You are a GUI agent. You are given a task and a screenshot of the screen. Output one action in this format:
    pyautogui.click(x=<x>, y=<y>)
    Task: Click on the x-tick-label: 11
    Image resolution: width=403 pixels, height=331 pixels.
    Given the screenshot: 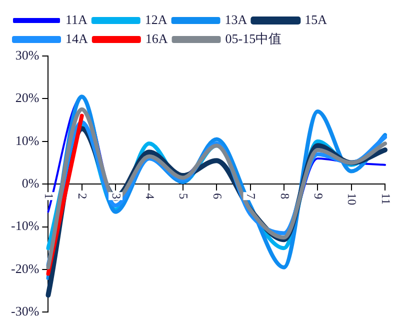 What is the action you would take?
    pyautogui.click(x=385, y=199)
    